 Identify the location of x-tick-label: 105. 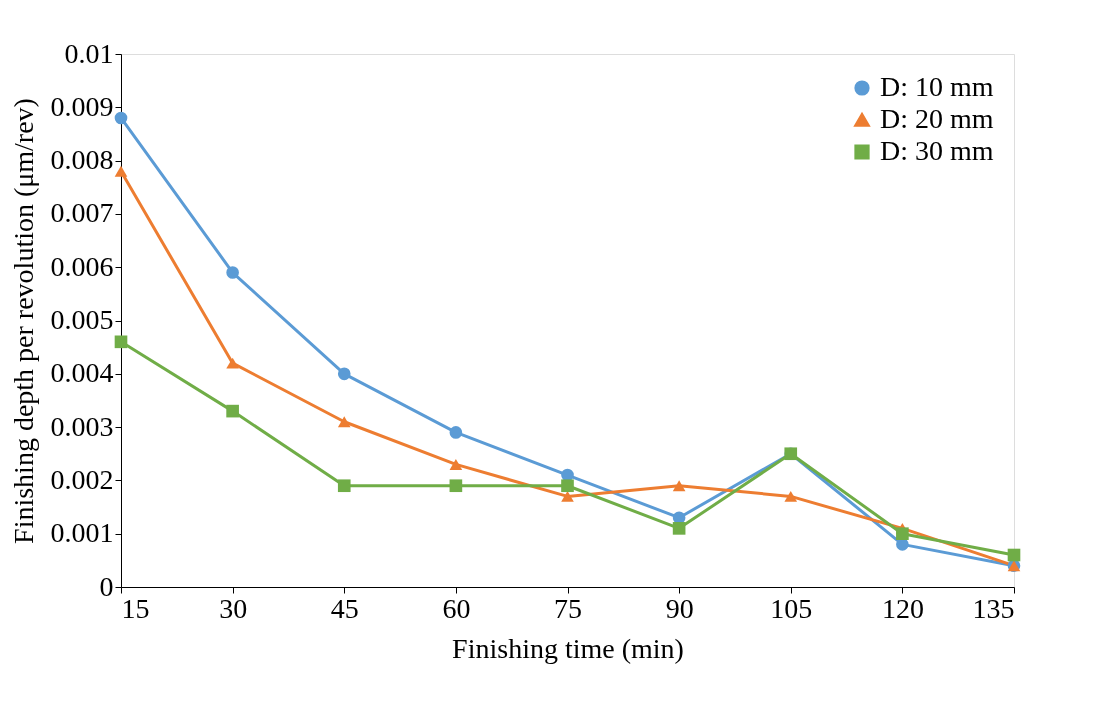
(791, 608).